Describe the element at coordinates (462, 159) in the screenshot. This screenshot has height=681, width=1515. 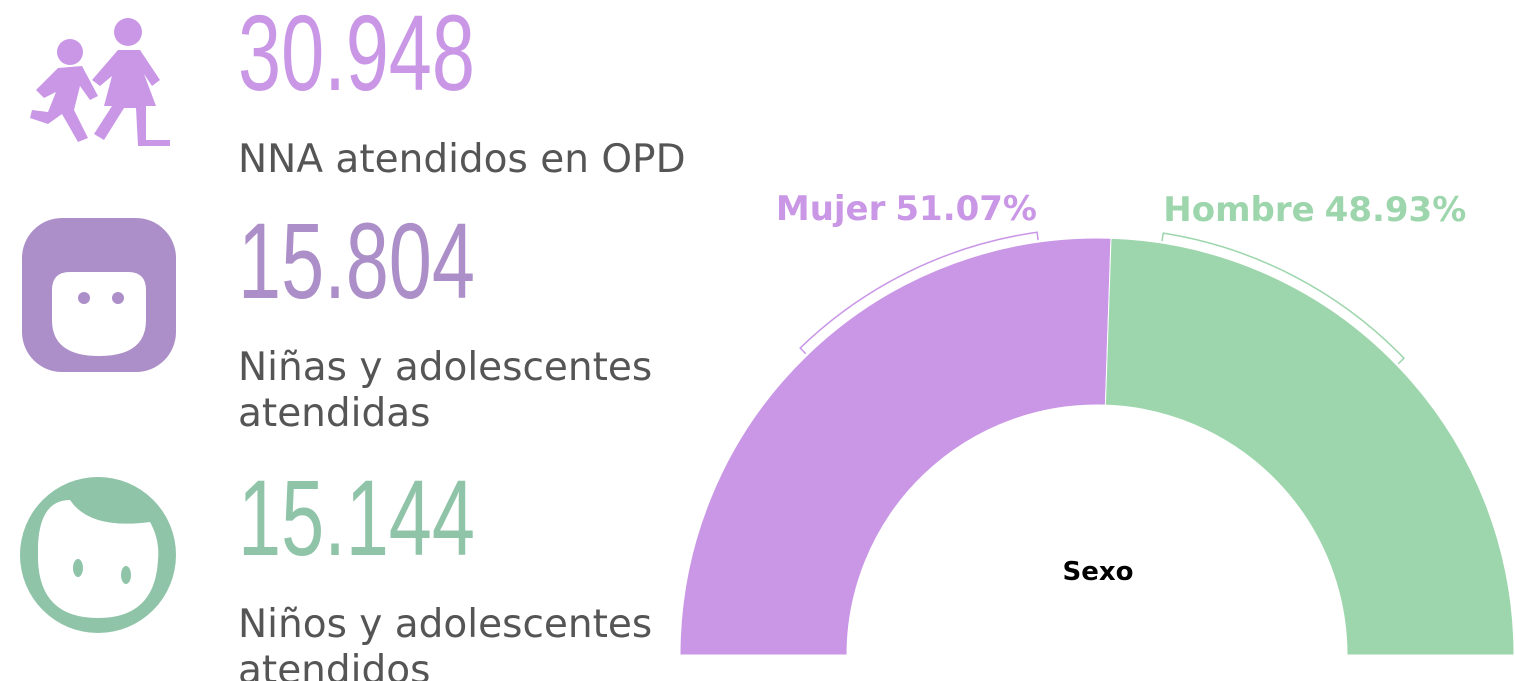
I see `stat-label: NNA atendidos en OPD` at that location.